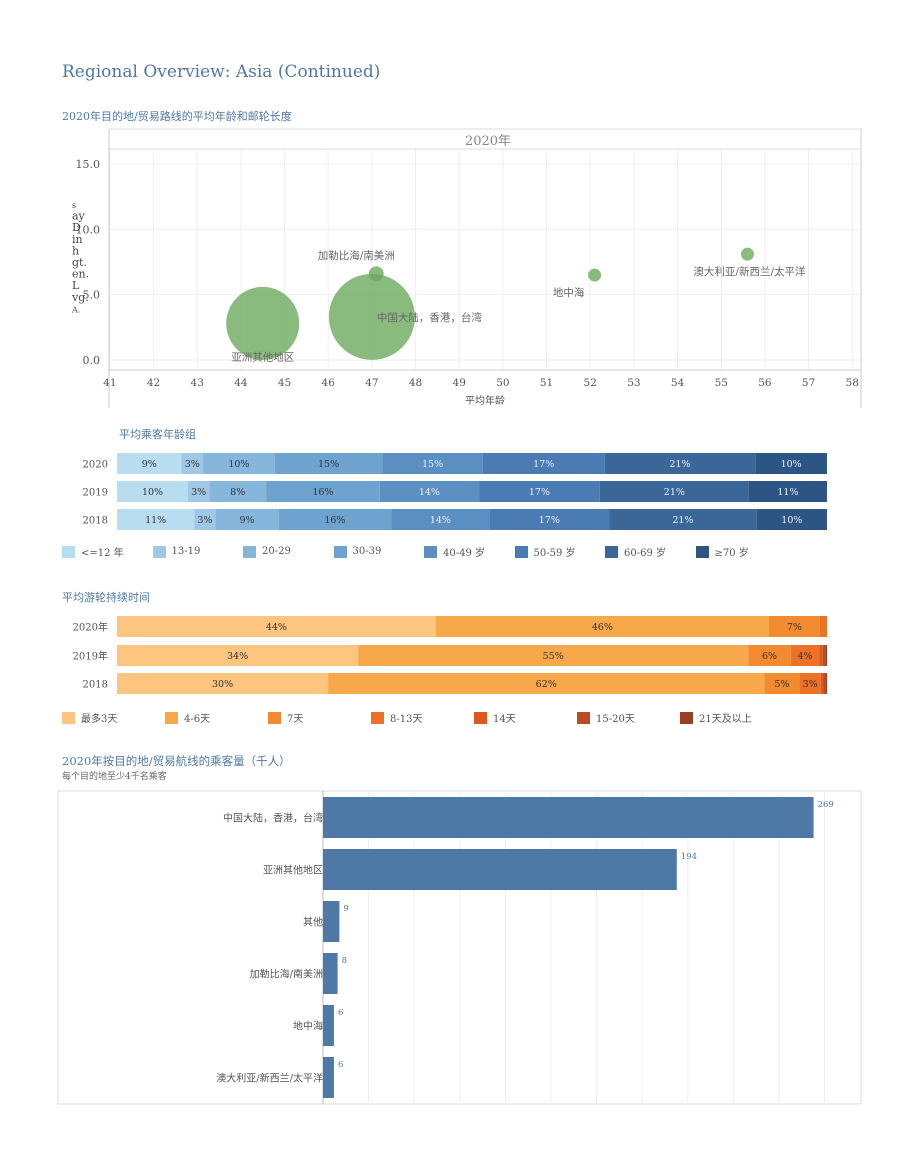 The width and height of the screenshot is (920, 1164). I want to click on legend-label: 30-39, so click(367, 551).